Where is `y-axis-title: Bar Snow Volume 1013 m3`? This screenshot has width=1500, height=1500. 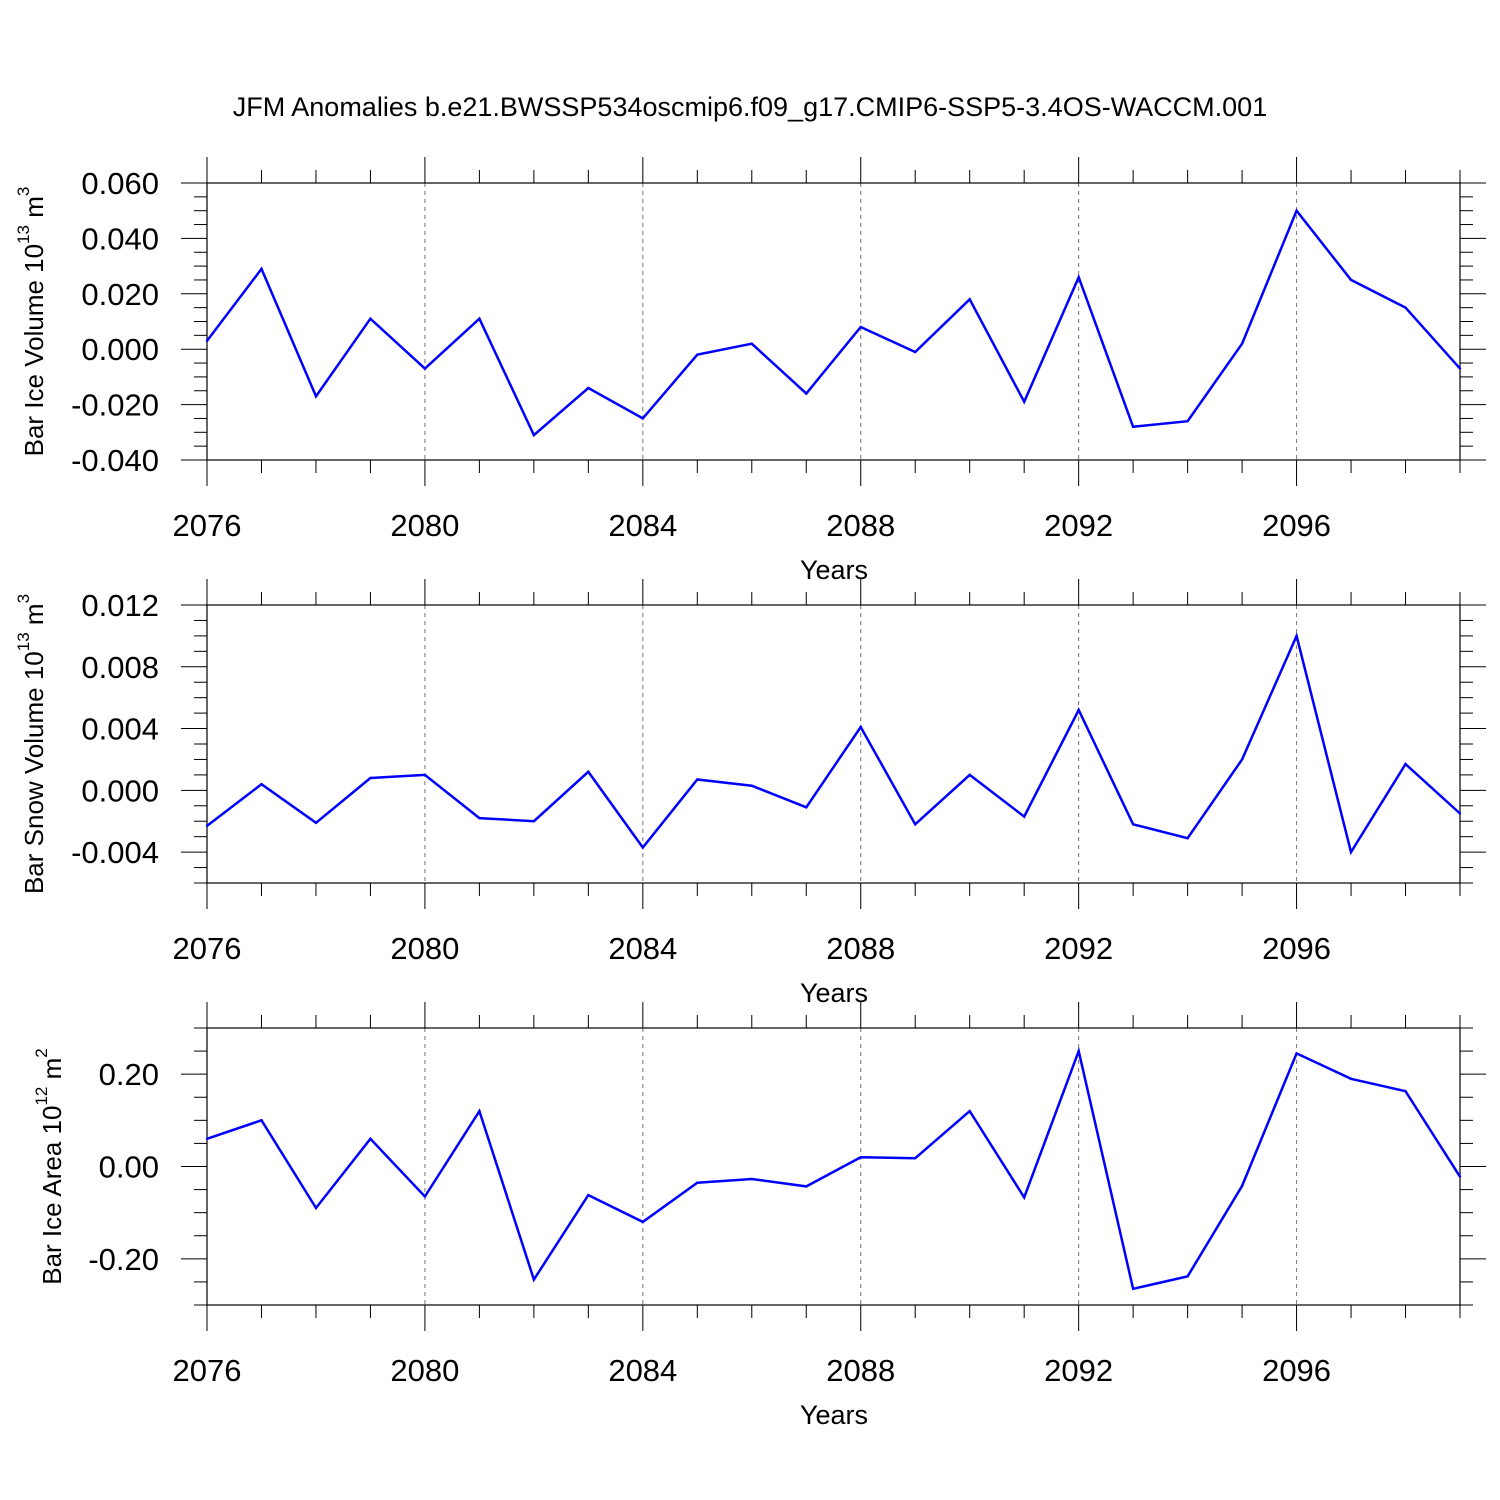
y-axis-title: Bar Snow Volume 1013 m3 is located at coordinates (32, 744).